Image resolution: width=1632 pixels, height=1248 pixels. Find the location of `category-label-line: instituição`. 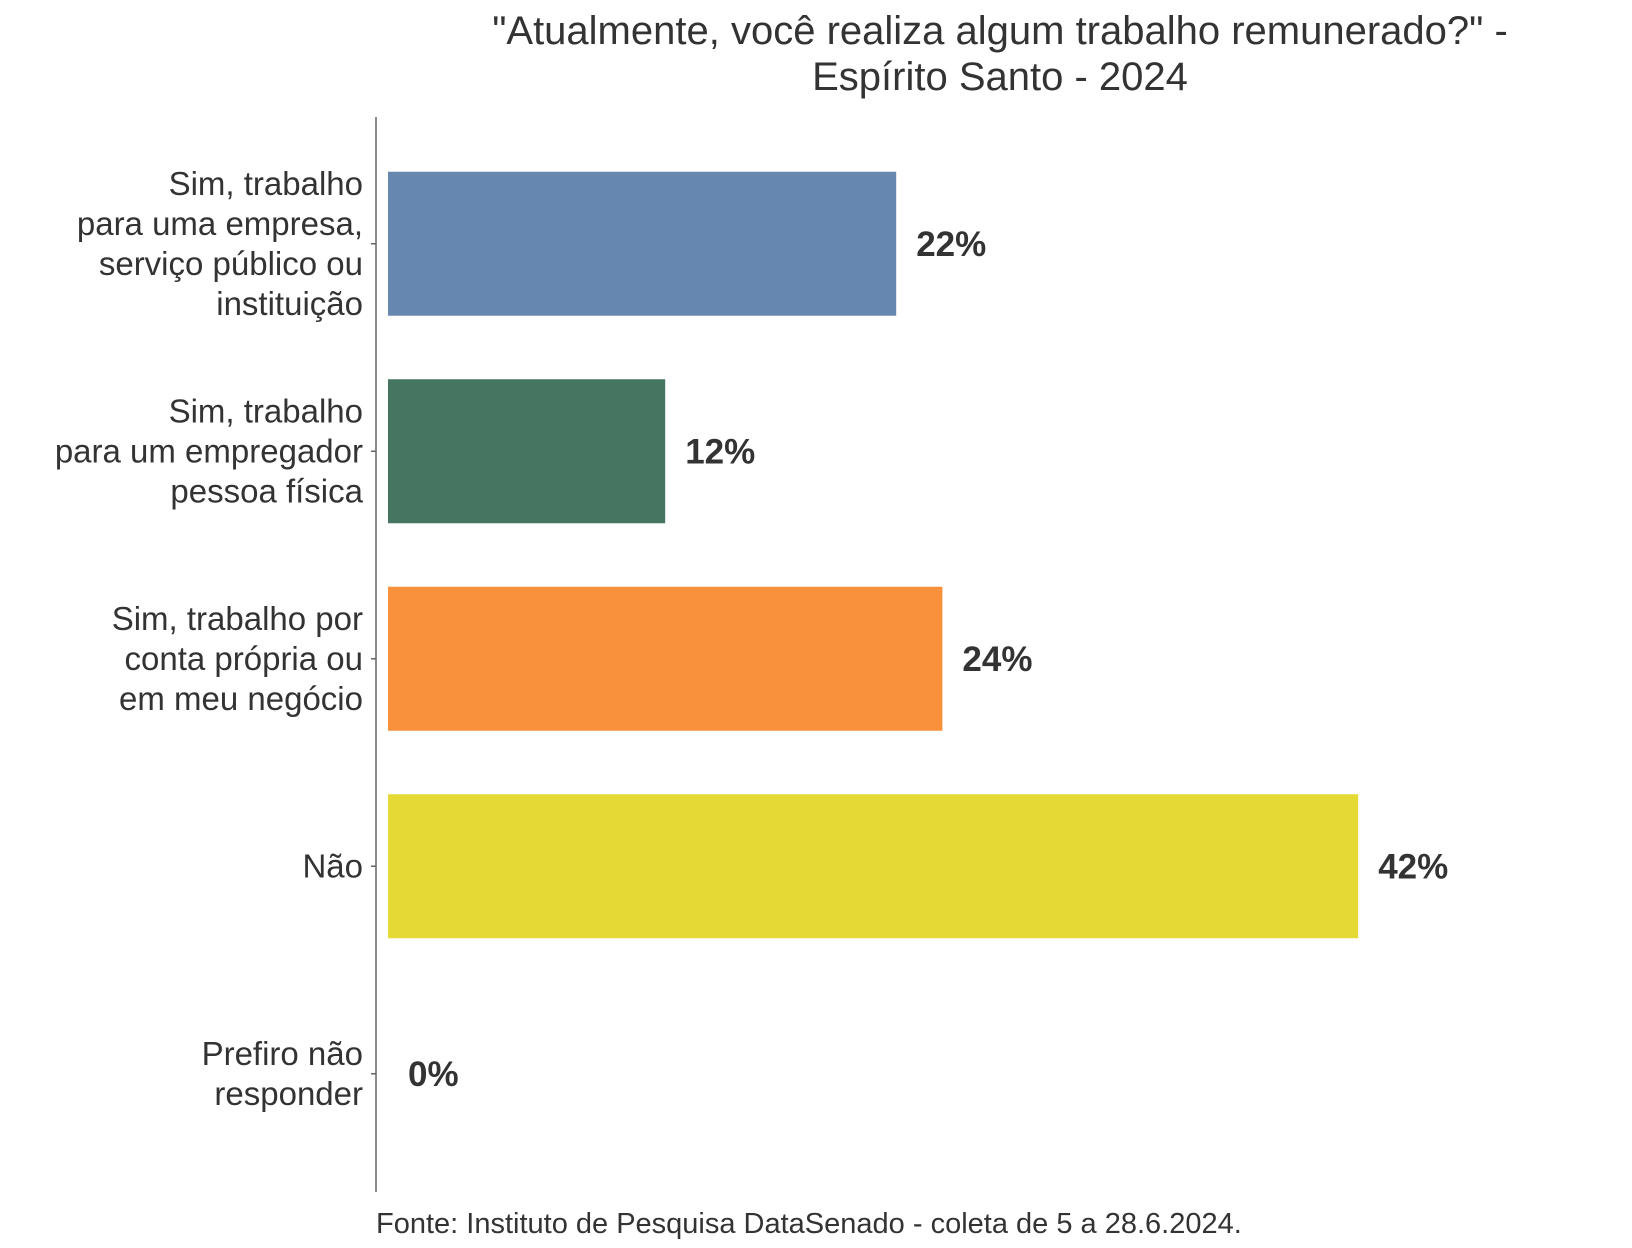

category-label-line: instituição is located at coordinates (289, 303).